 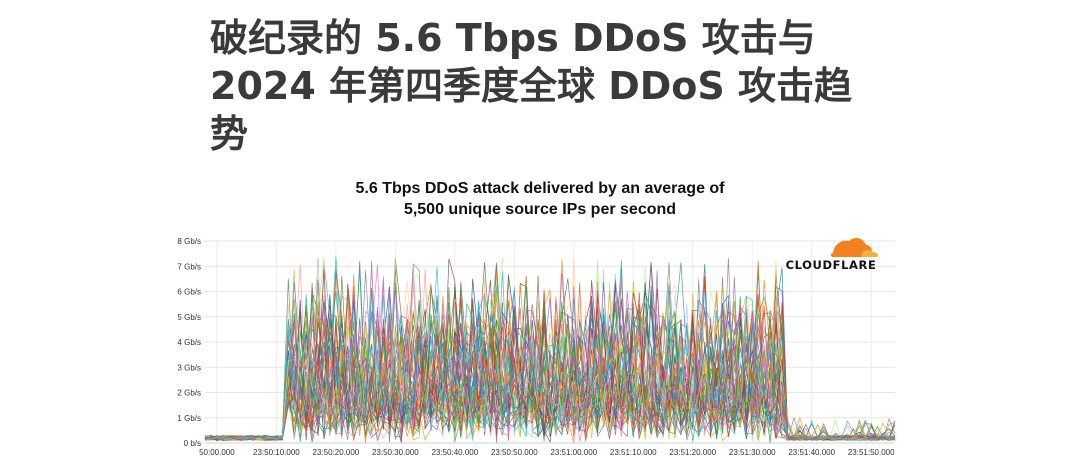 What do you see at coordinates (633, 452) in the screenshot?
I see `x-tick-label: 23:51:10.000` at bounding box center [633, 452].